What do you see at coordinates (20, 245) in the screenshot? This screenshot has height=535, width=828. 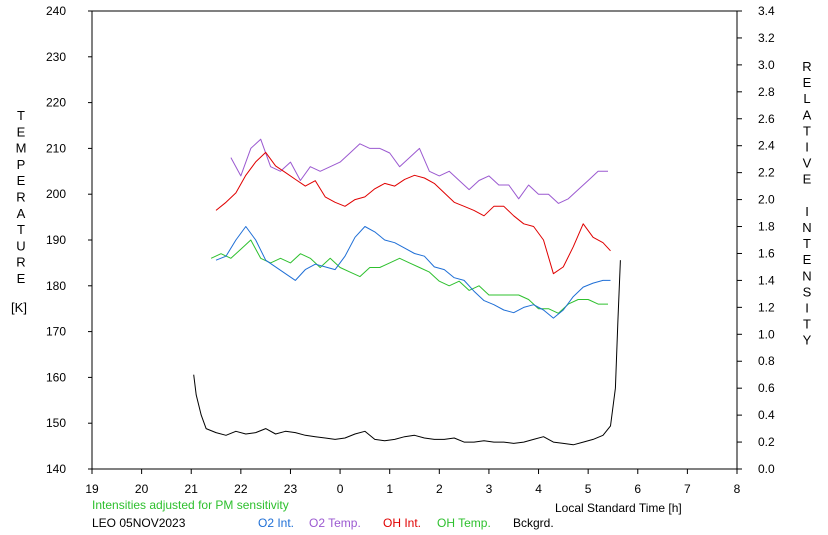 I see `left-axis-title-letter: U` at bounding box center [20, 245].